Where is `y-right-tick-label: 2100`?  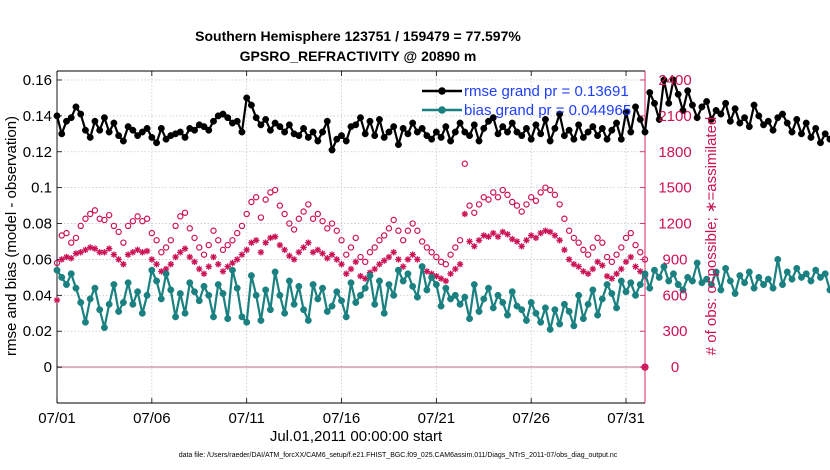
y-right-tick-label: 2100 is located at coordinates (674, 116).